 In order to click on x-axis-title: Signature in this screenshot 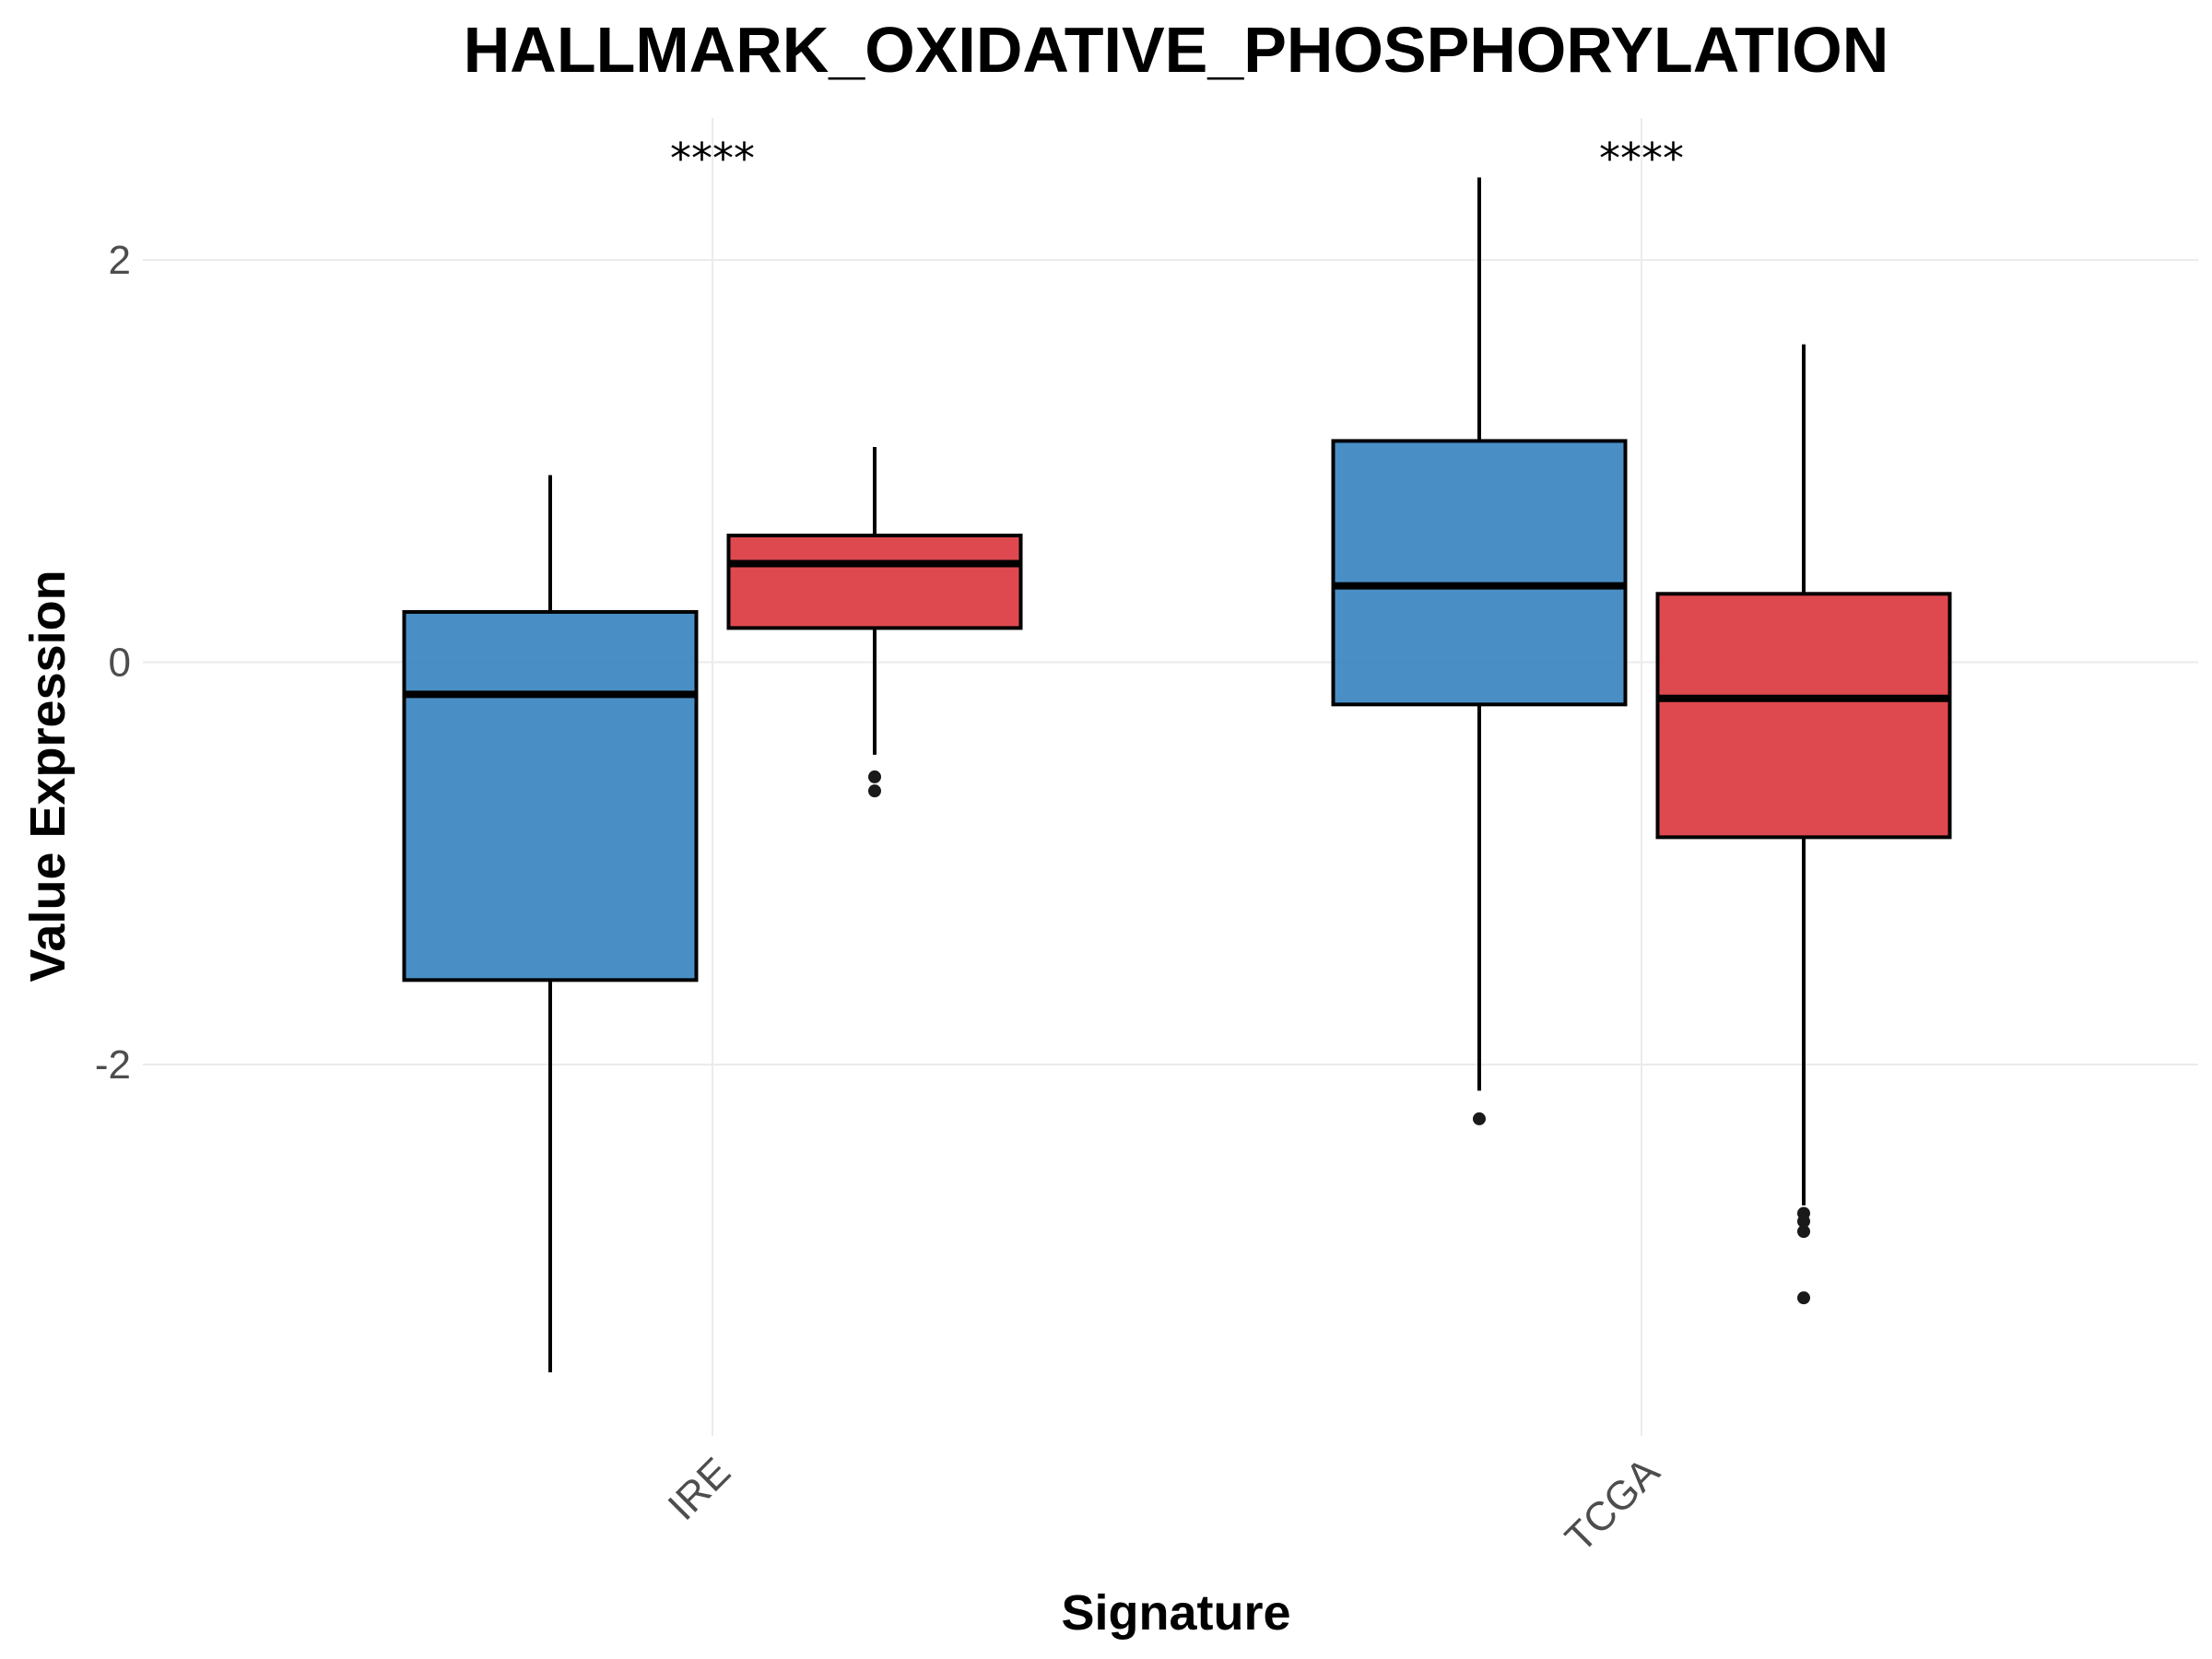, I will do `click(1175, 1613)`.